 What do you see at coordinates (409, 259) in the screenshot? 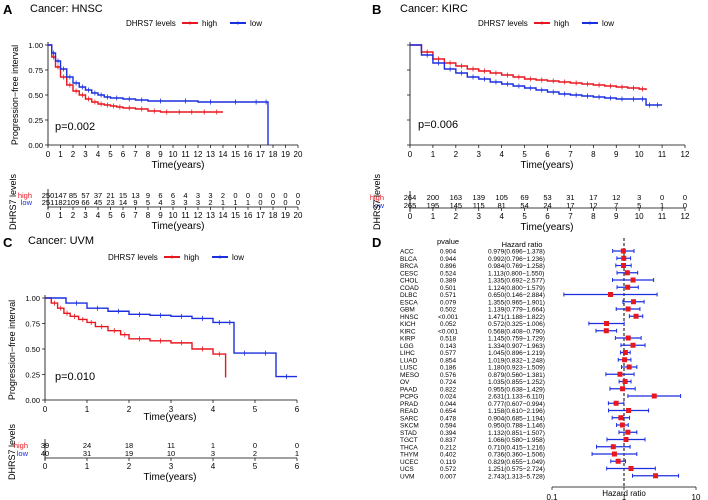
I see `row-name: BLCA` at bounding box center [409, 259].